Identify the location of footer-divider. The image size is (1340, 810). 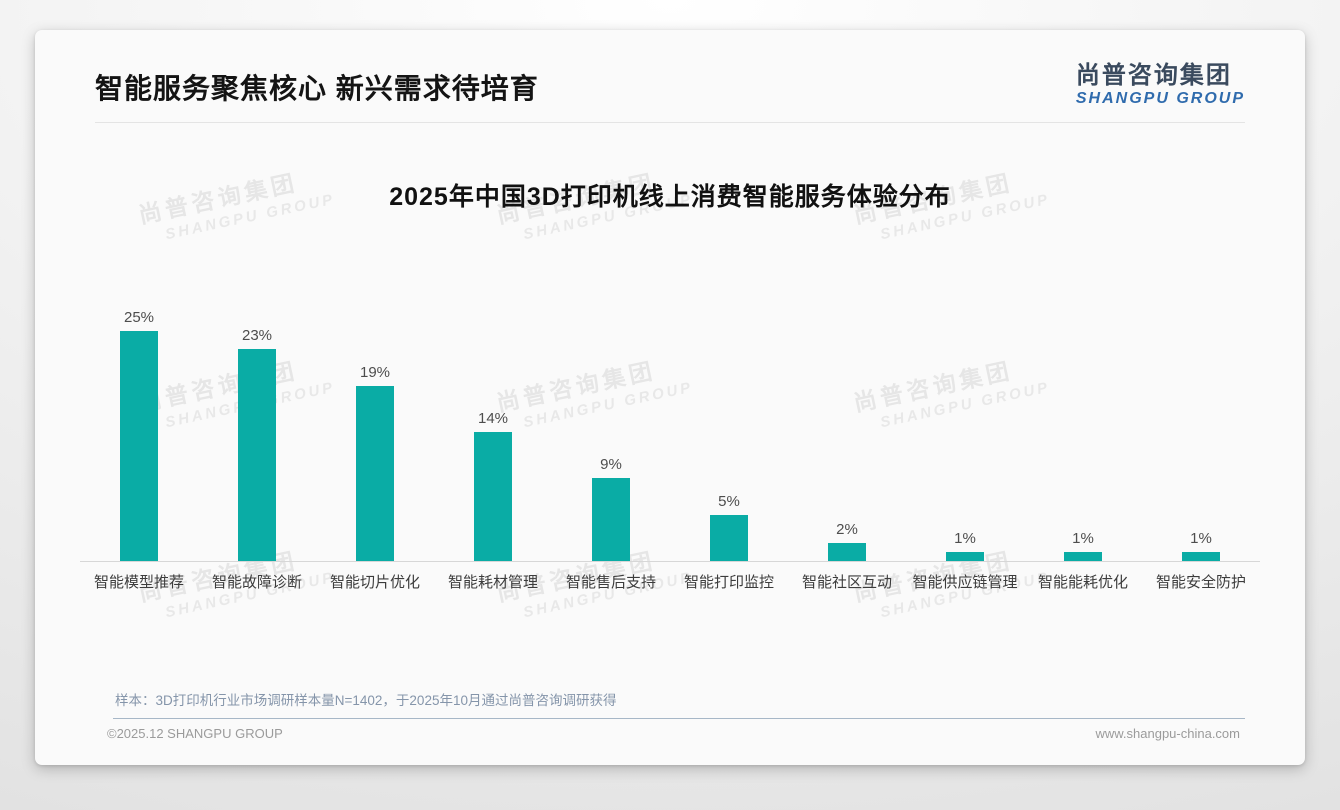
(679, 718).